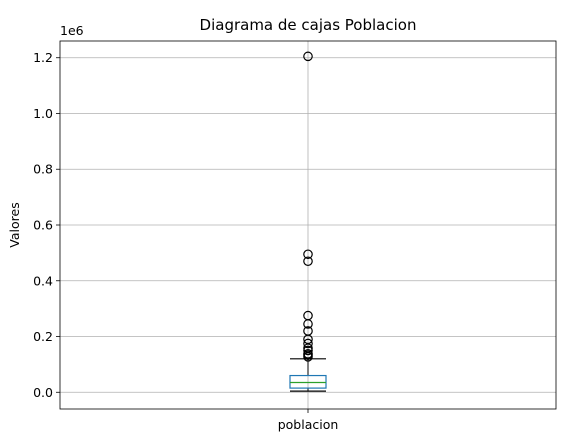 The image size is (581, 443). What do you see at coordinates (308, 221) in the screenshot?
I see `box-element` at bounding box center [308, 221].